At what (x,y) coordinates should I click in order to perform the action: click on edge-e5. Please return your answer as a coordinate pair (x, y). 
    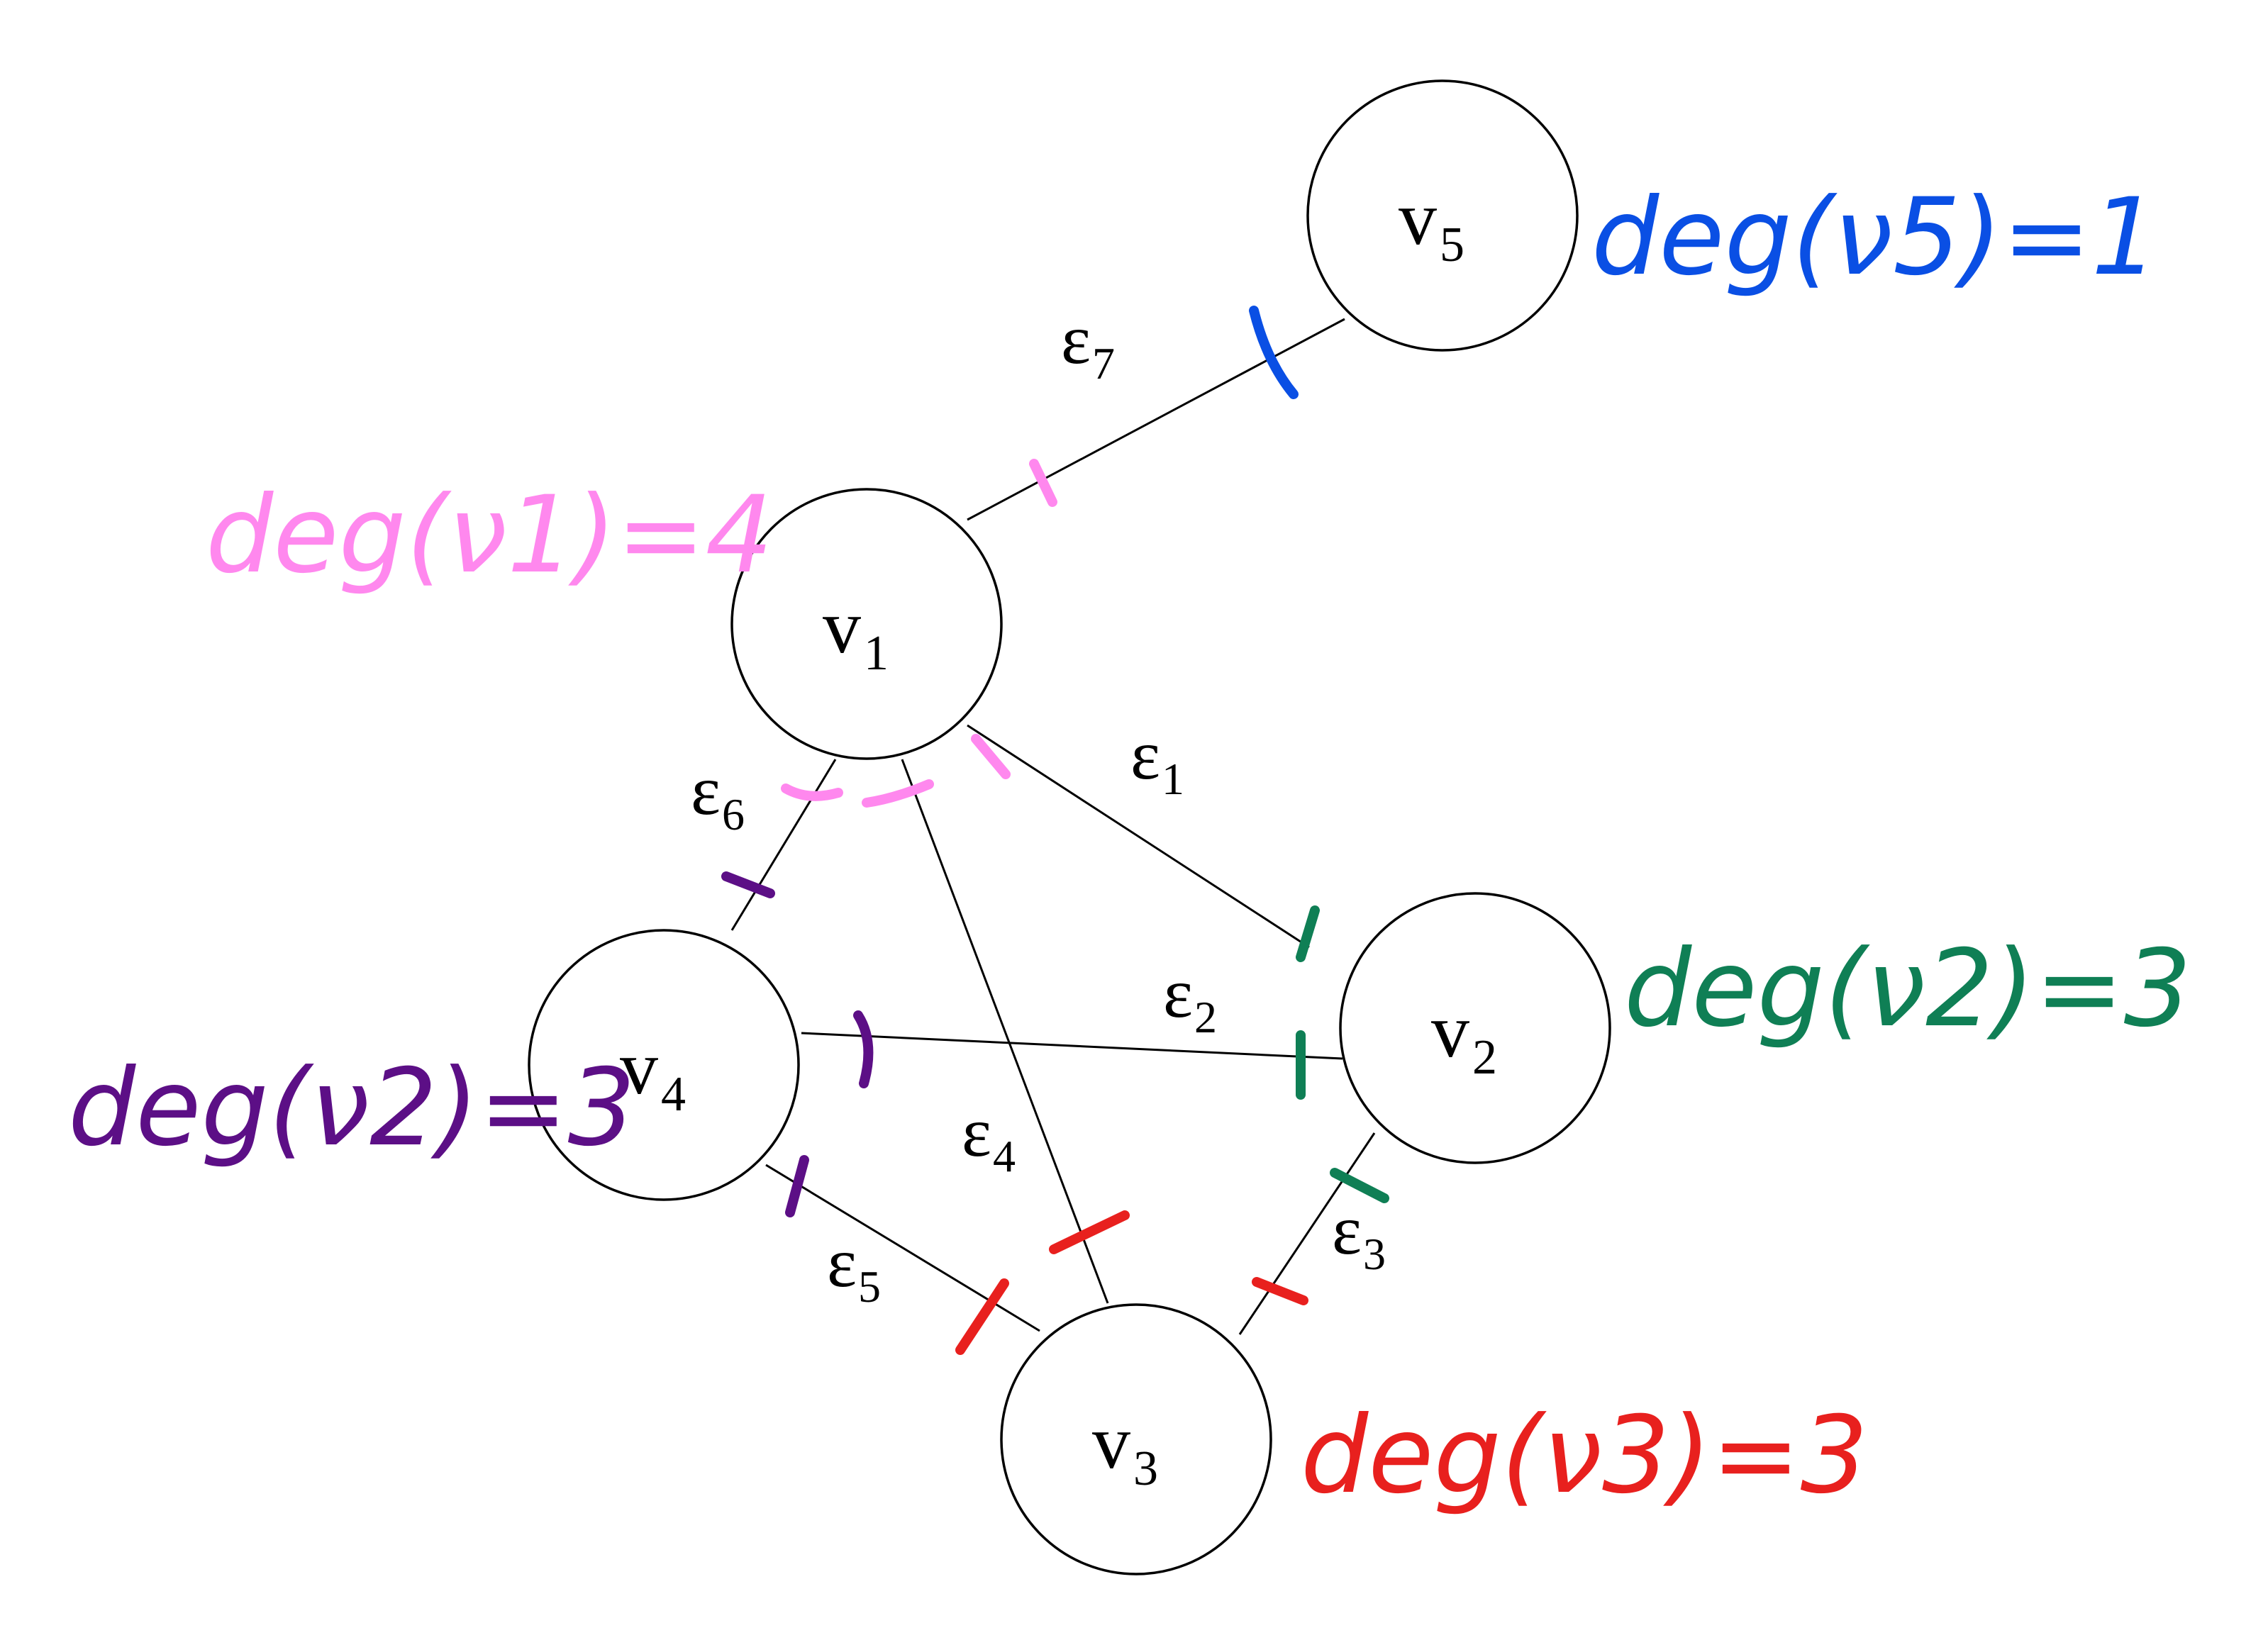
    Looking at the image, I should click on (902, 1248).